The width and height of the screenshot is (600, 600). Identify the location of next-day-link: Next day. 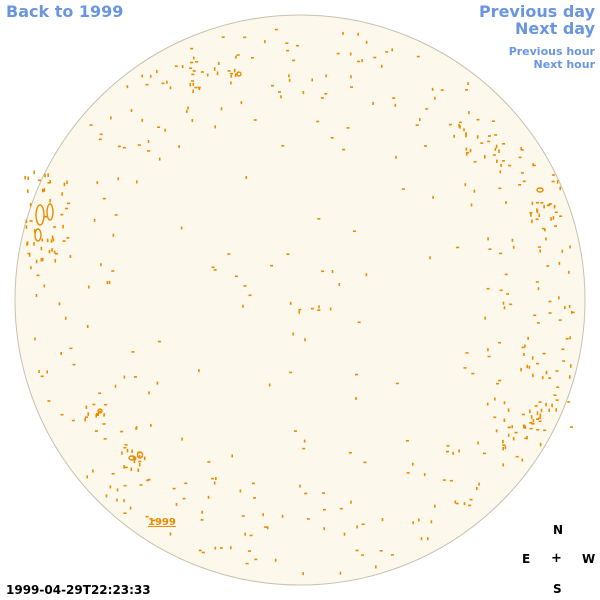
(555, 28).